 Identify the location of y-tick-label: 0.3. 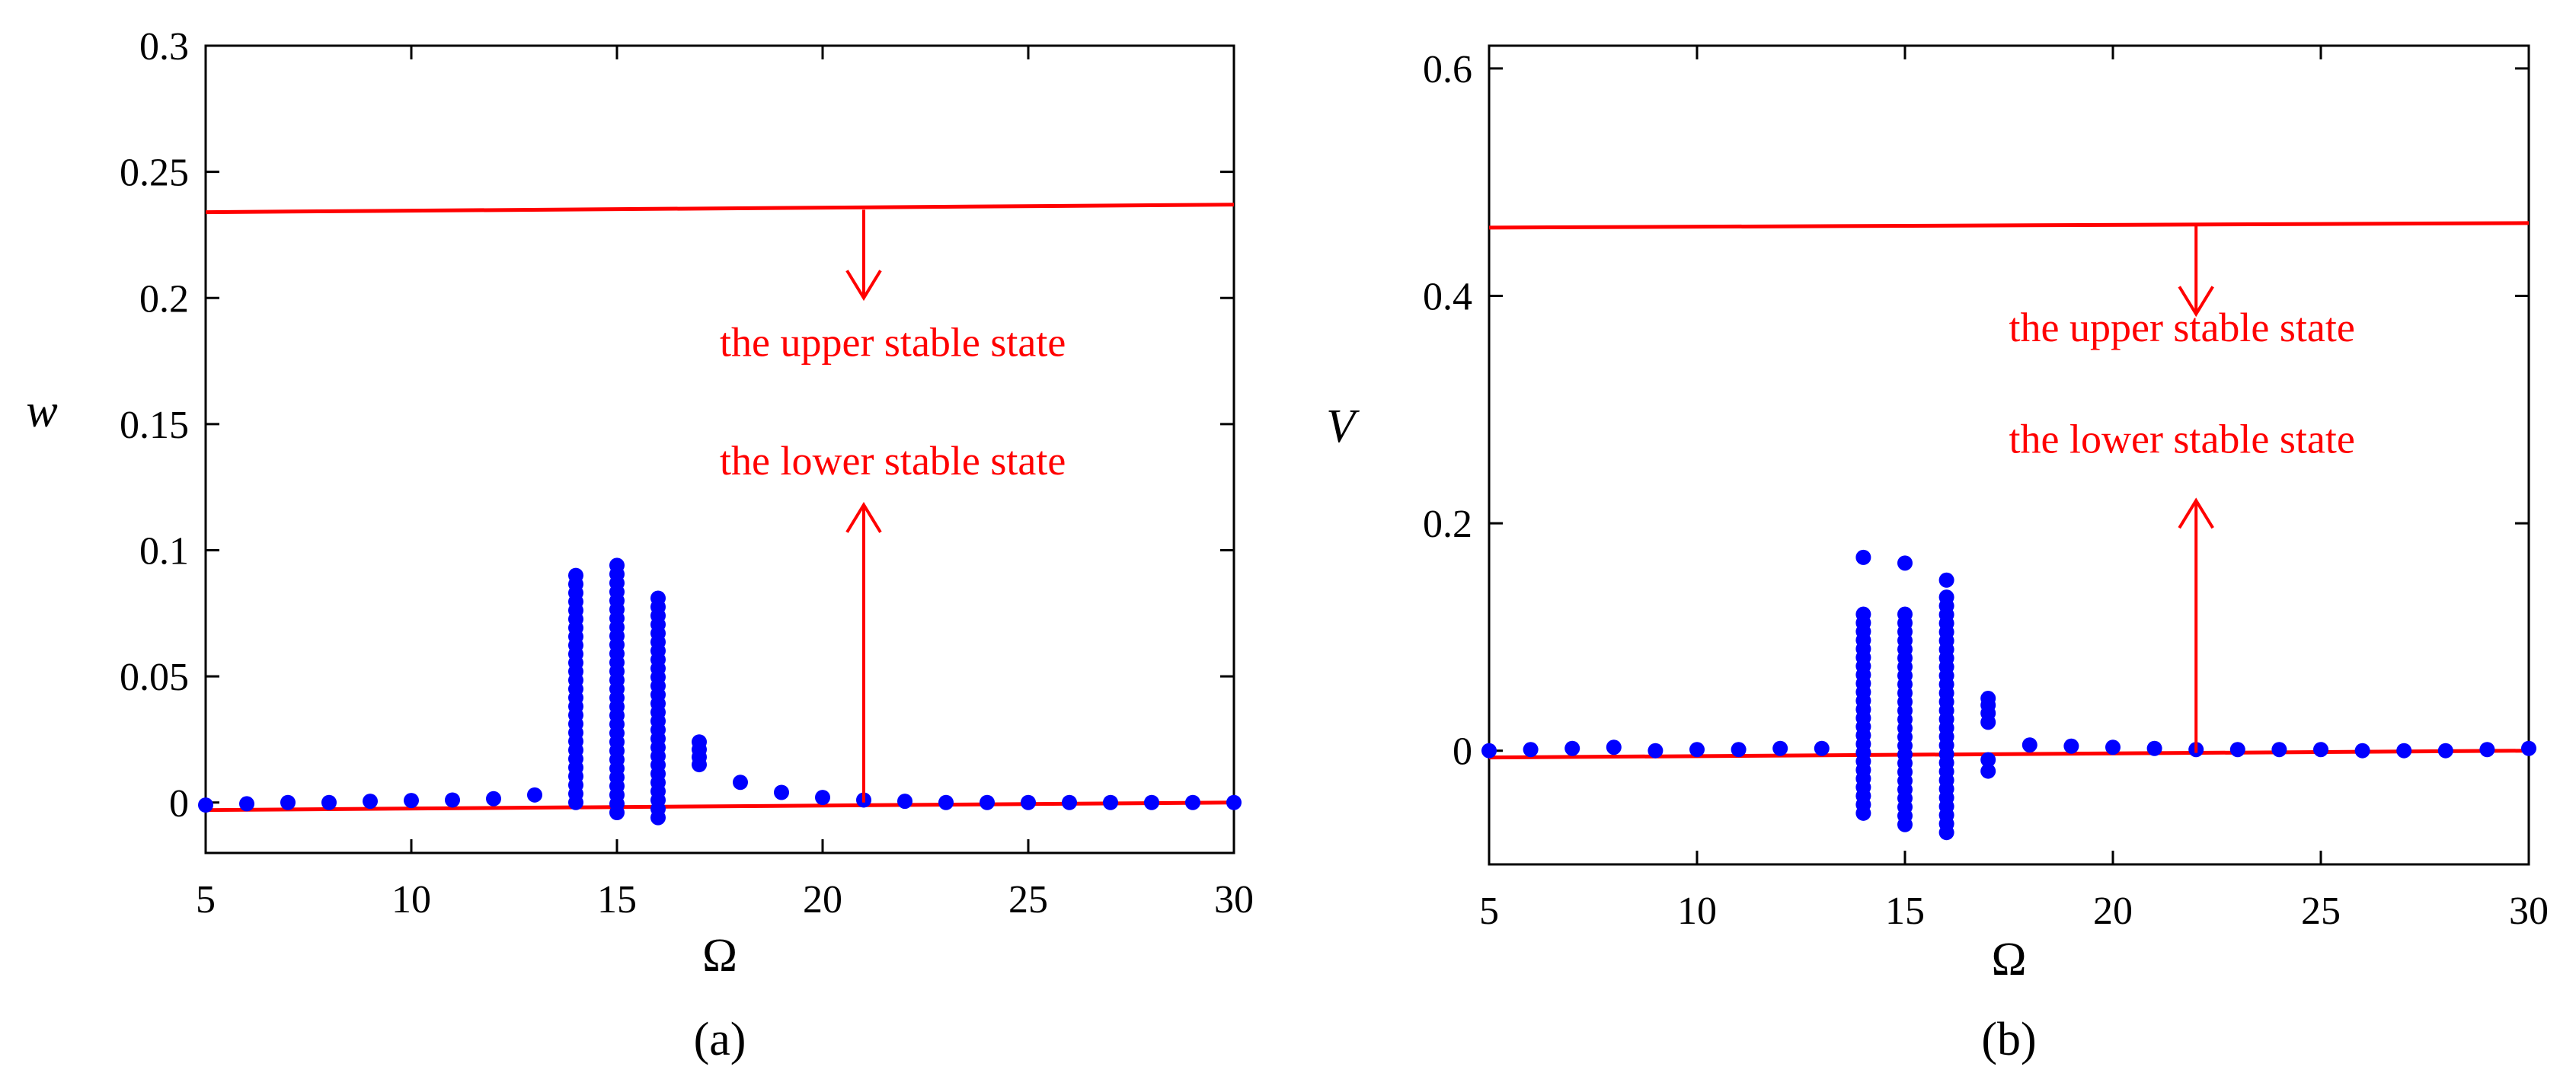
(164, 47).